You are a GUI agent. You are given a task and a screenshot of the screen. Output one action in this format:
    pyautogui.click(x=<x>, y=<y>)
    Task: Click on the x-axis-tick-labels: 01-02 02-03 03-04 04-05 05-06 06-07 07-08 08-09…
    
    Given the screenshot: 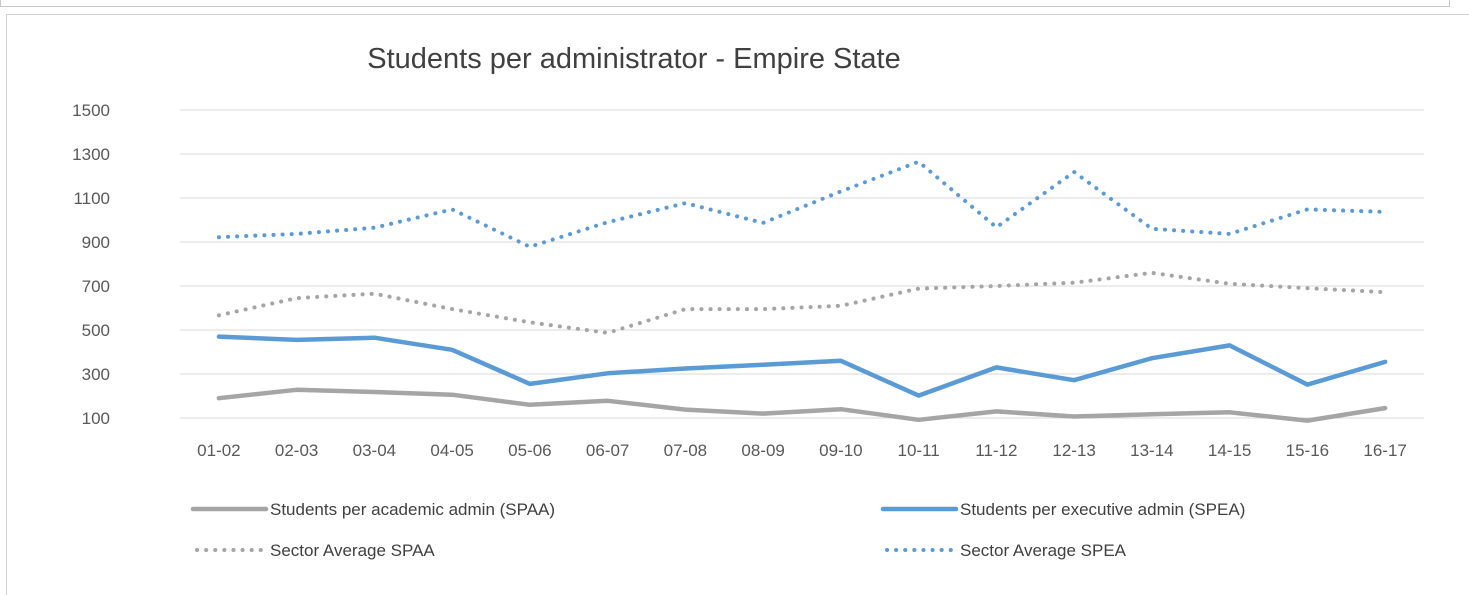 What is the action you would take?
    pyautogui.click(x=802, y=450)
    